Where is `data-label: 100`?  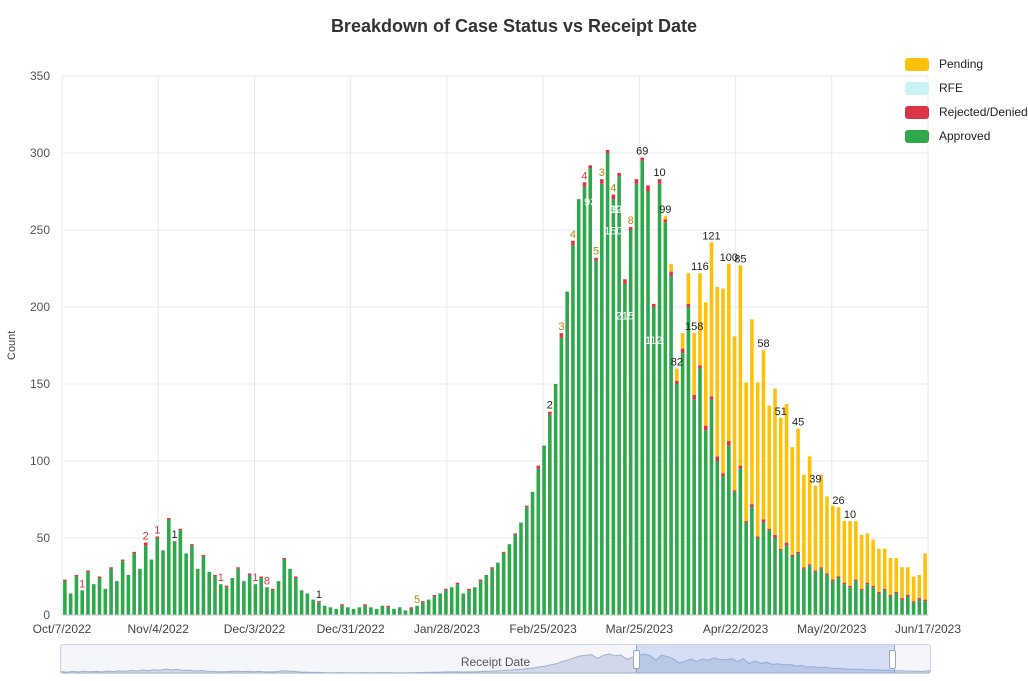 data-label: 100 is located at coordinates (729, 258).